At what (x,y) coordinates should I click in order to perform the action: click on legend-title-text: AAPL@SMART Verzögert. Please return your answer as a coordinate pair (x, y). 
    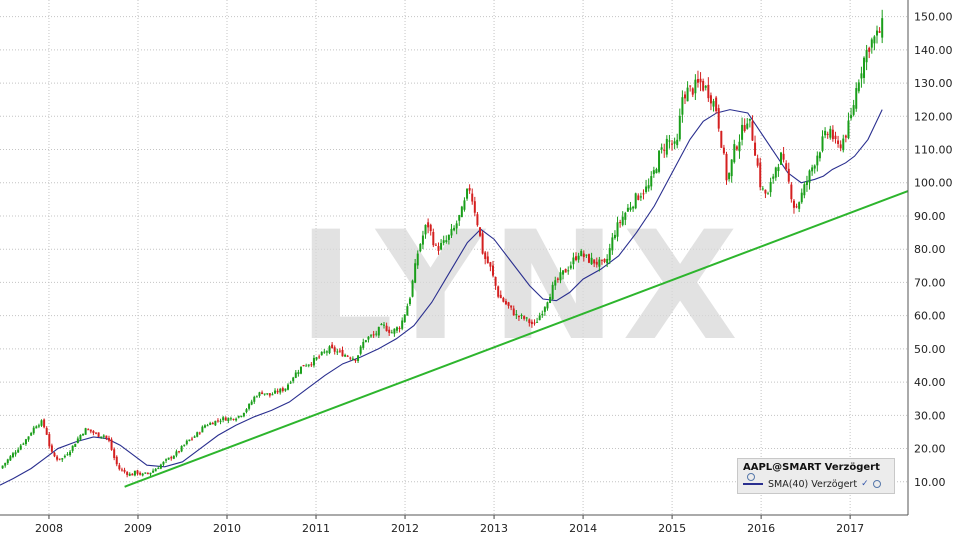
    Looking at the image, I should click on (811, 467).